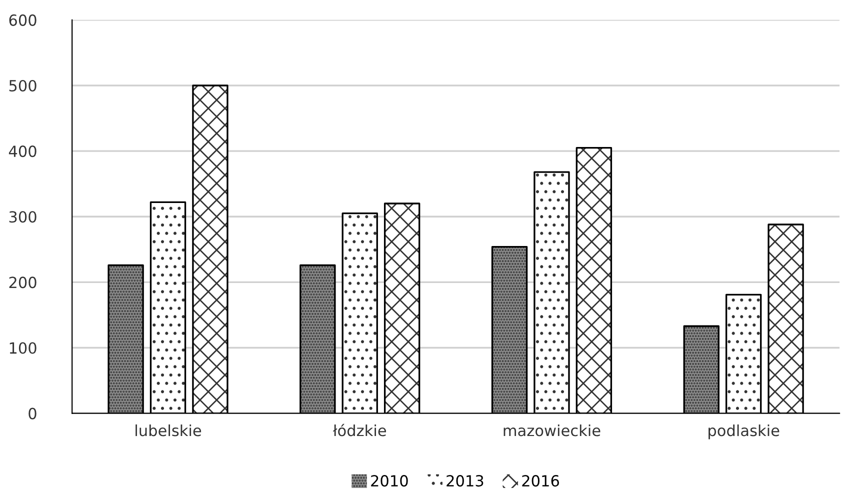  Describe the element at coordinates (465, 481) in the screenshot. I see `legend-label: 2013` at that location.